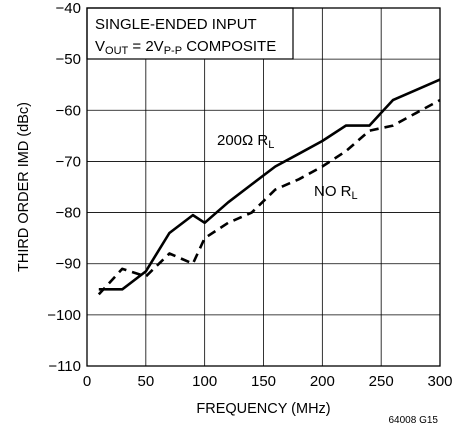  What do you see at coordinates (64, 315) in the screenshot?
I see `y-tick-label: −100` at bounding box center [64, 315].